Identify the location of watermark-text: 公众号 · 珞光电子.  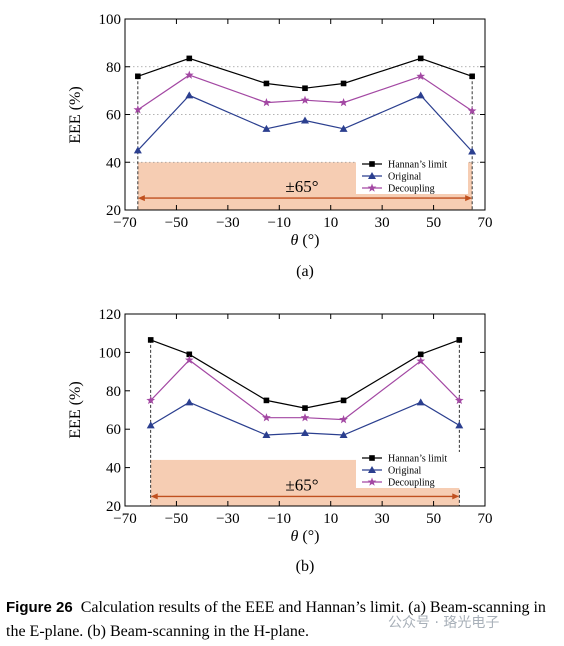
(444, 623).